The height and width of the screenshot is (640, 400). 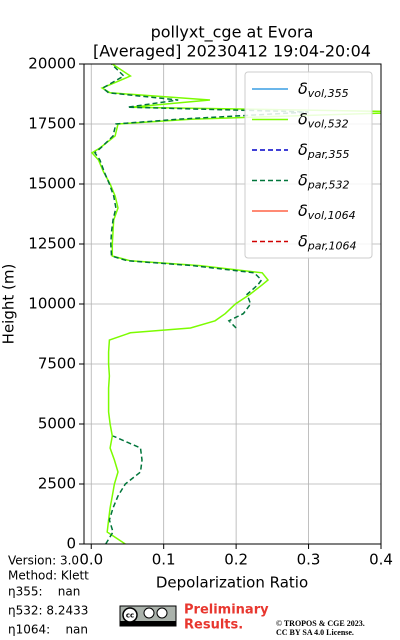 I want to click on chart-title: pollyxt_cge at Evora, so click(x=232, y=33).